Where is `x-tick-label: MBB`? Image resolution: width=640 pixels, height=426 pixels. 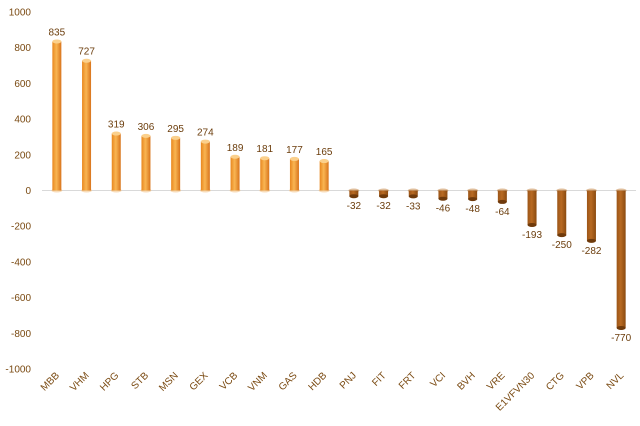 x-tick-label: MBB is located at coordinates (50, 381).